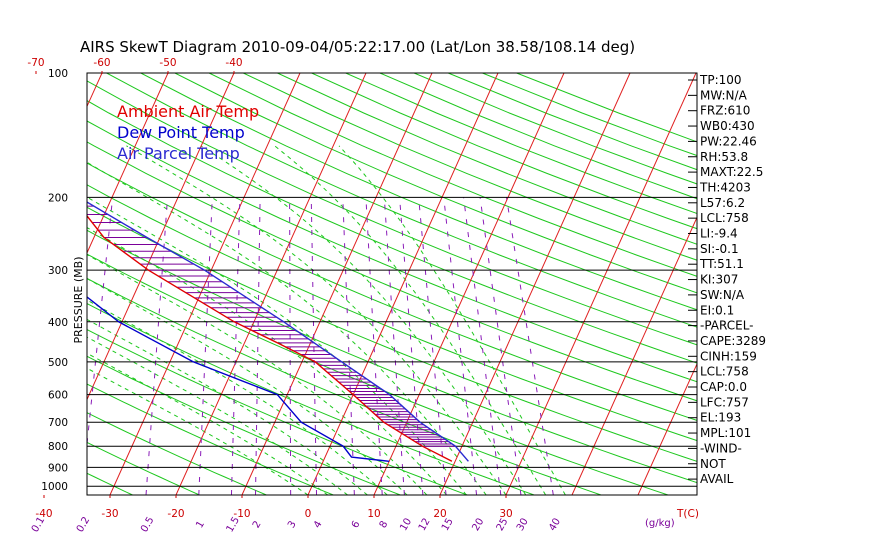 The width and height of the screenshot is (870, 560). What do you see at coordinates (58, 447) in the screenshot?
I see `pressure-tick-label: 800` at bounding box center [58, 447].